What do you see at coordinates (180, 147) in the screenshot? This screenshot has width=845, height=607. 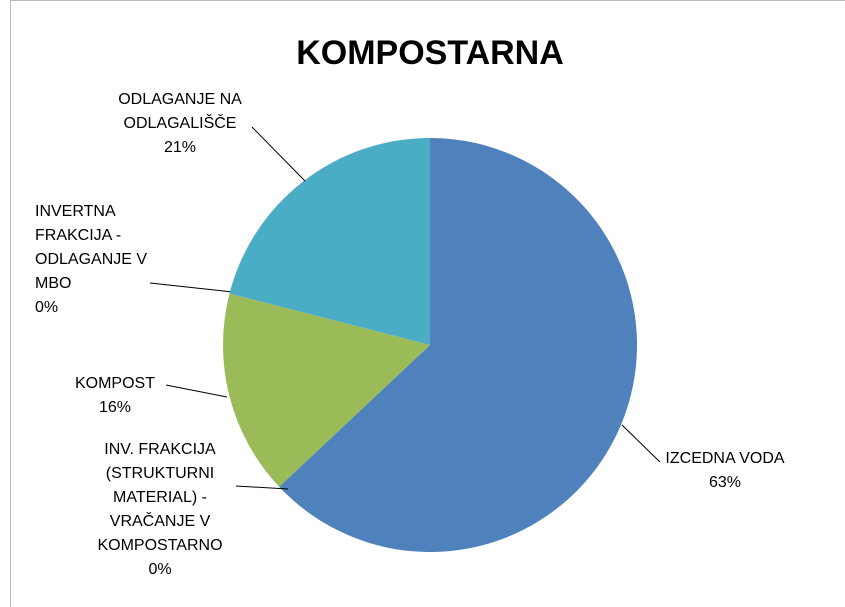 I see `value-label: 21%` at bounding box center [180, 147].